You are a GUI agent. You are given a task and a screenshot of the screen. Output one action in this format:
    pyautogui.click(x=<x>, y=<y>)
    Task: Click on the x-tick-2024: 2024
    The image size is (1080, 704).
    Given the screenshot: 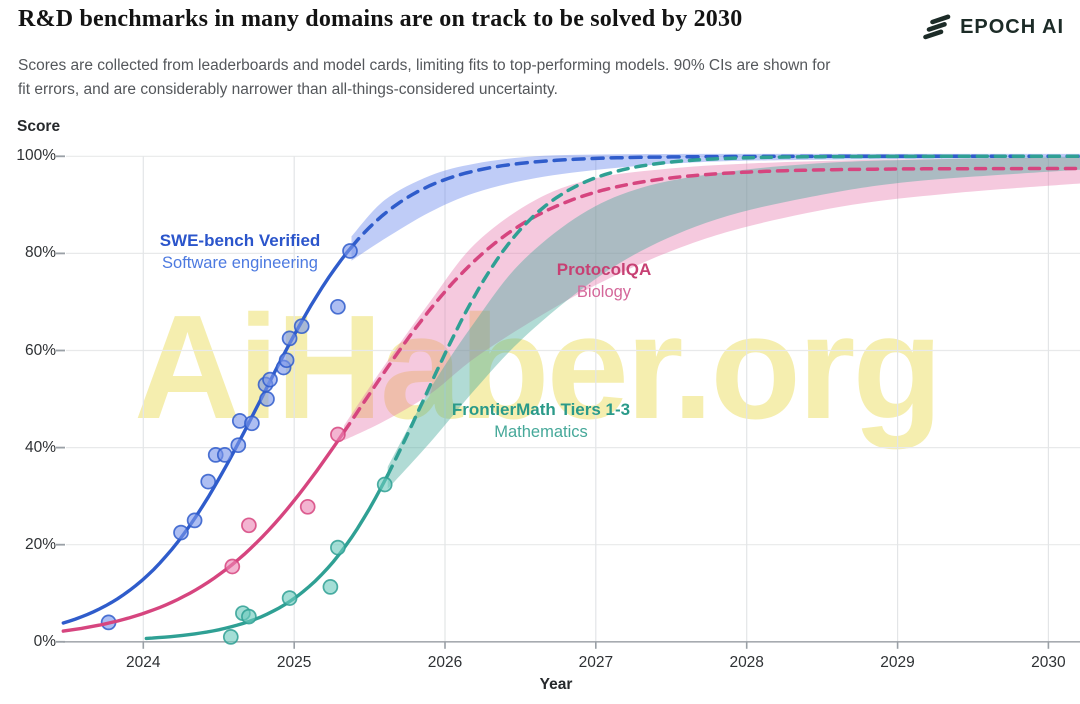 What is the action you would take?
    pyautogui.click(x=143, y=662)
    